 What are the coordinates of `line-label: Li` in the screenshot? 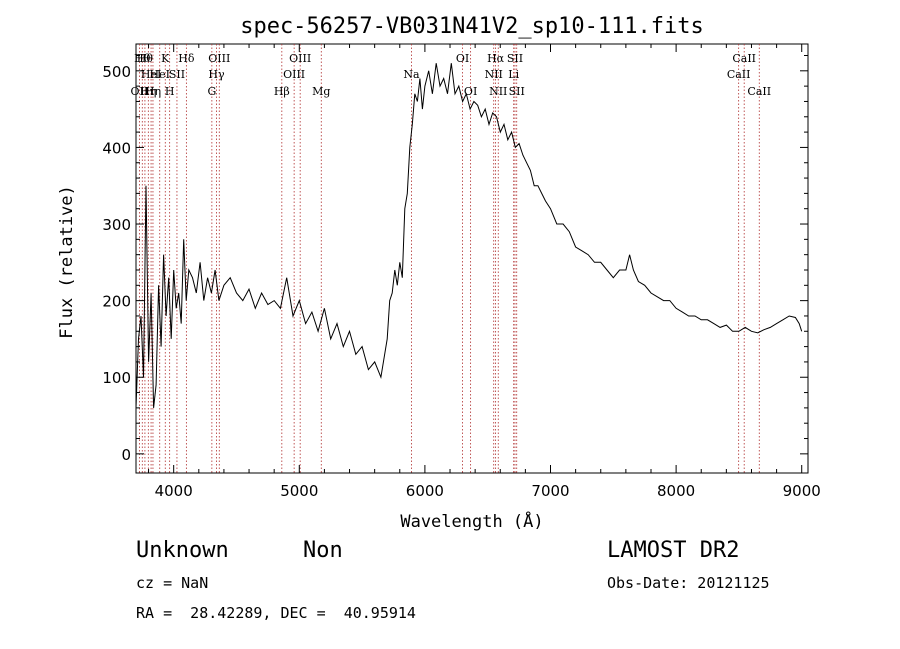 It's located at (513, 74).